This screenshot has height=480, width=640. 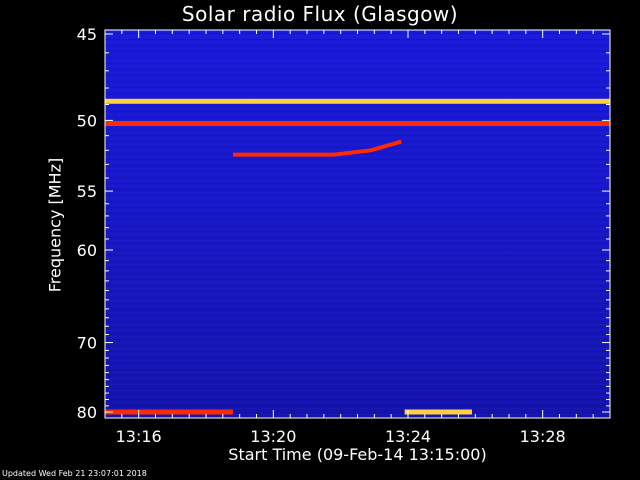 I want to click on y-tick-label: 55, so click(x=87, y=191).